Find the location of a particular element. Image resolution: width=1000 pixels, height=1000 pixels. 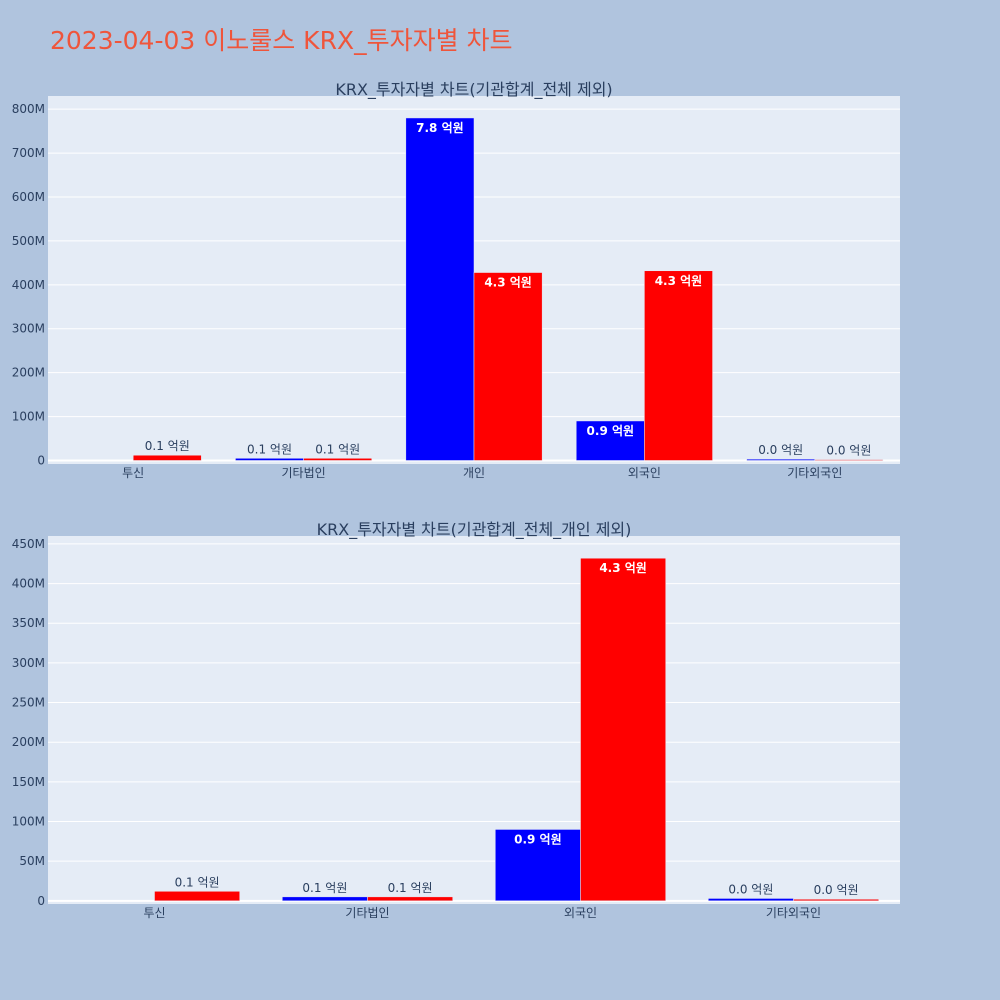

y-tick-label: 50M is located at coordinates (32, 861).